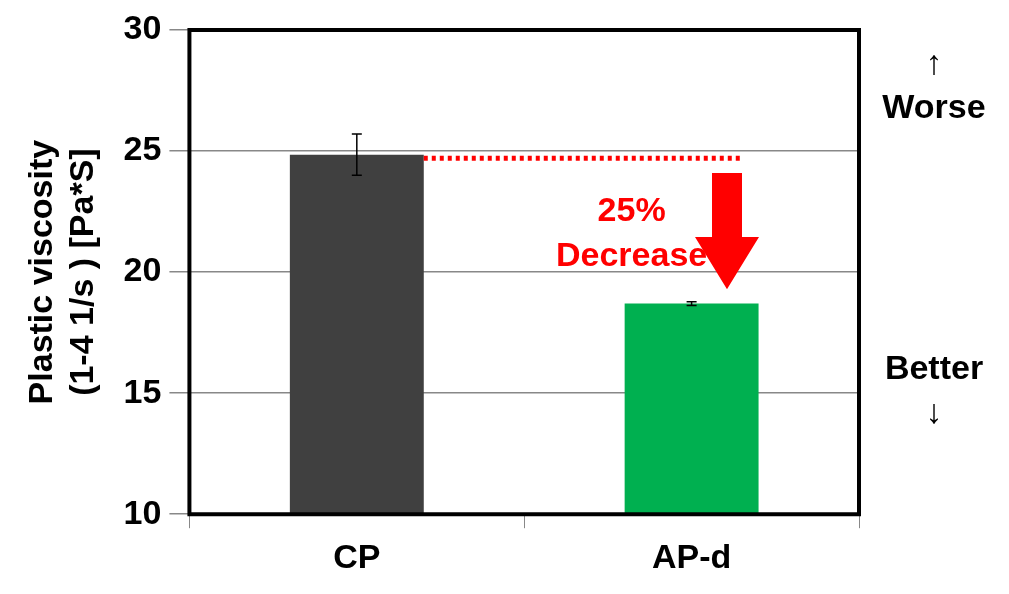  I want to click on y-tick-label: 25, so click(142, 148).